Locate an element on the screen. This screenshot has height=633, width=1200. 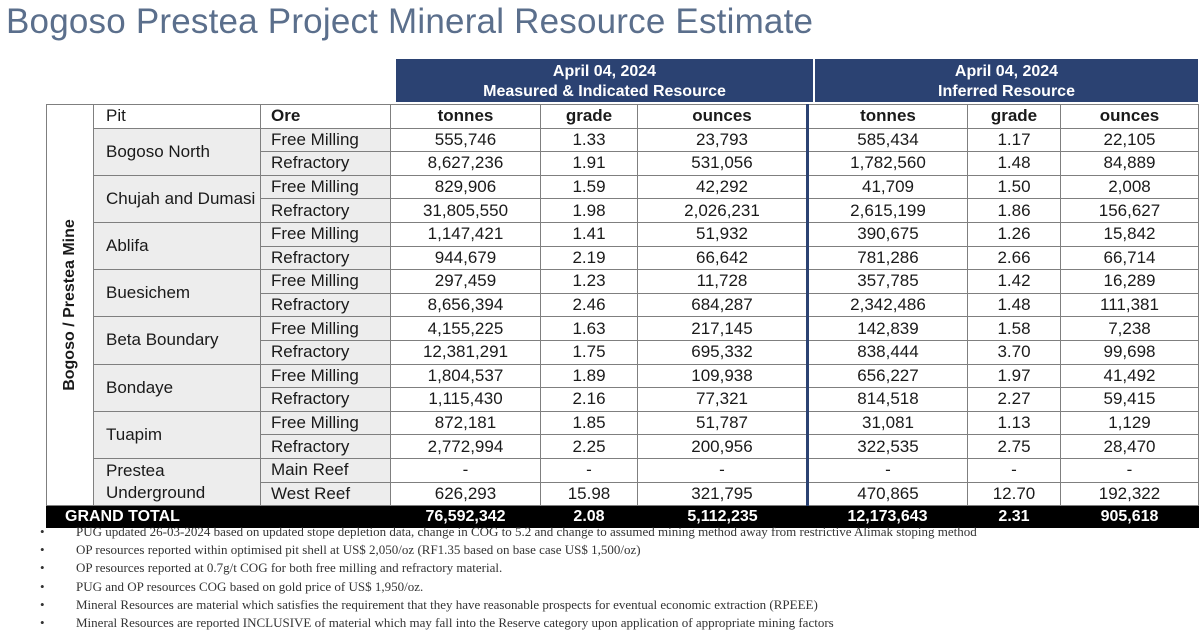
col-mi-ounces: ounces is located at coordinates (722, 116).